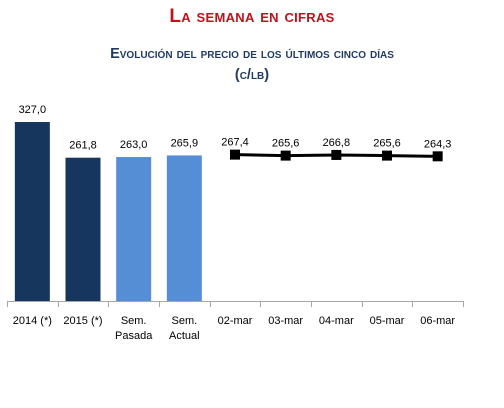 The image size is (504, 408). What do you see at coordinates (387, 144) in the screenshot?
I see `line-value-label-3: 265,6` at bounding box center [387, 144].